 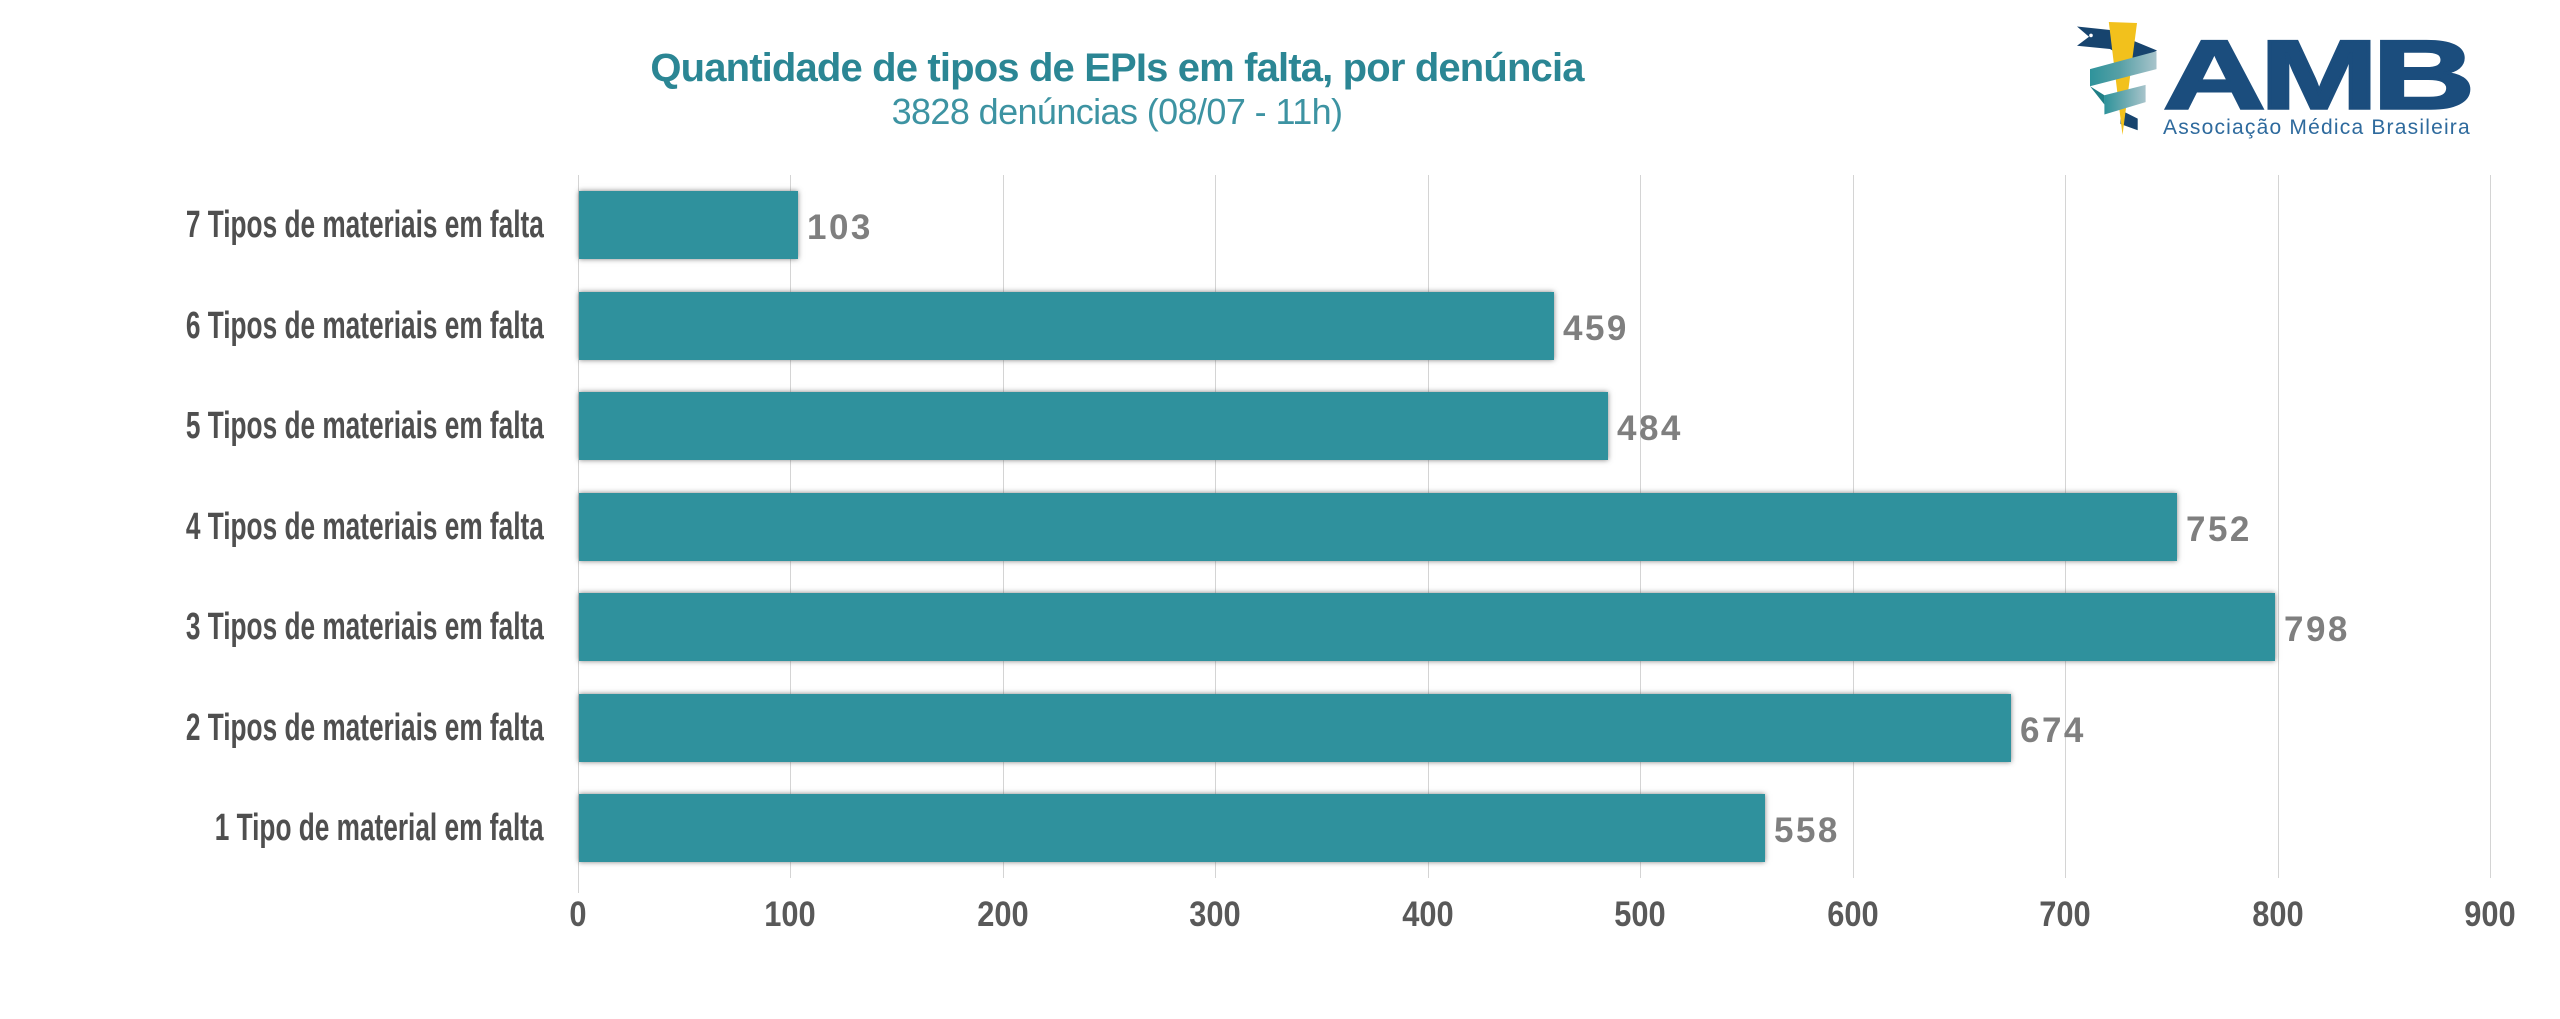 What do you see at coordinates (2316, 74) in the screenshot?
I see `svg-text: AMB` at bounding box center [2316, 74].